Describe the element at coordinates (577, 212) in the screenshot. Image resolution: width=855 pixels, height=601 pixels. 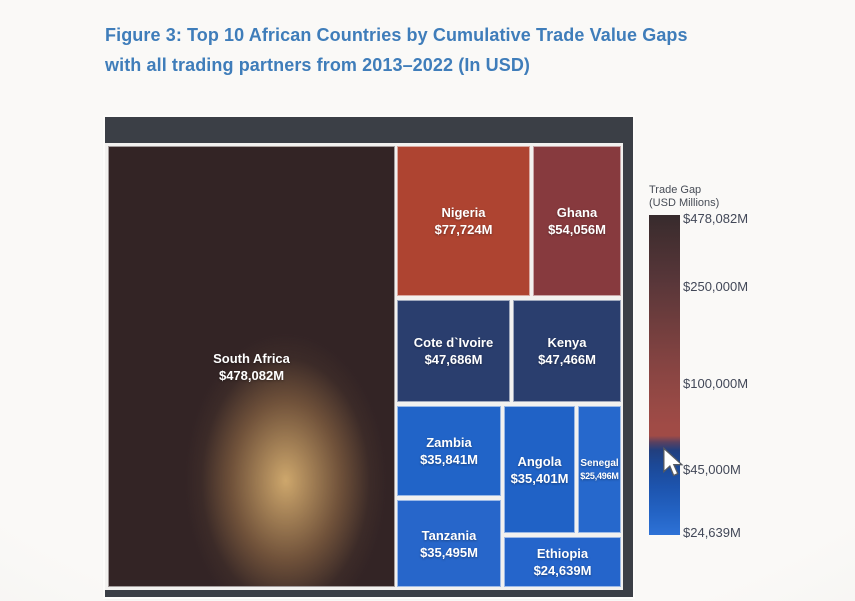
I see `country-label: Ghana` at that location.